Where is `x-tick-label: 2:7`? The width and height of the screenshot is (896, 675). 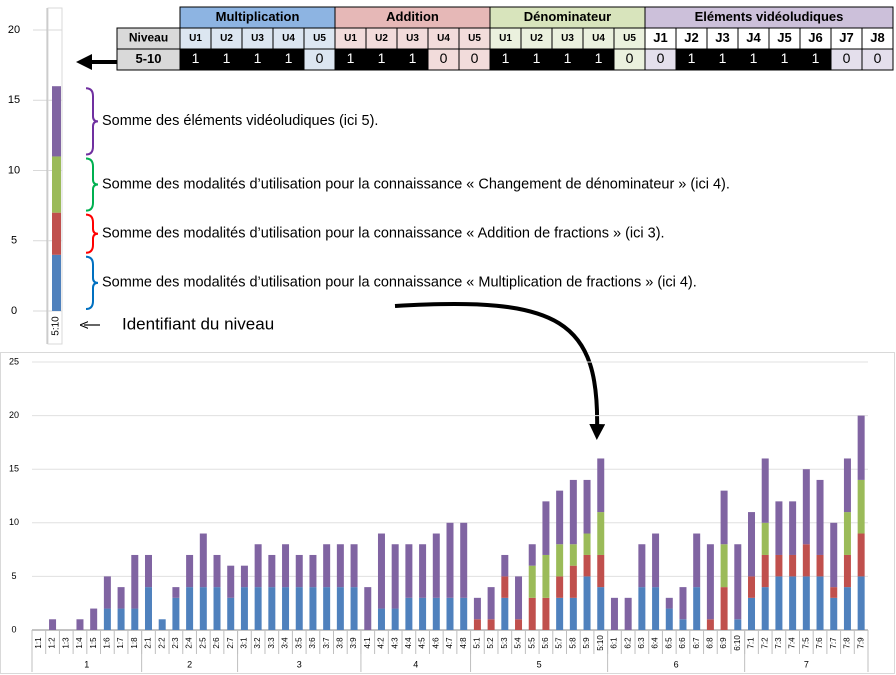
x-tick-label: 2:7 is located at coordinates (230, 643).